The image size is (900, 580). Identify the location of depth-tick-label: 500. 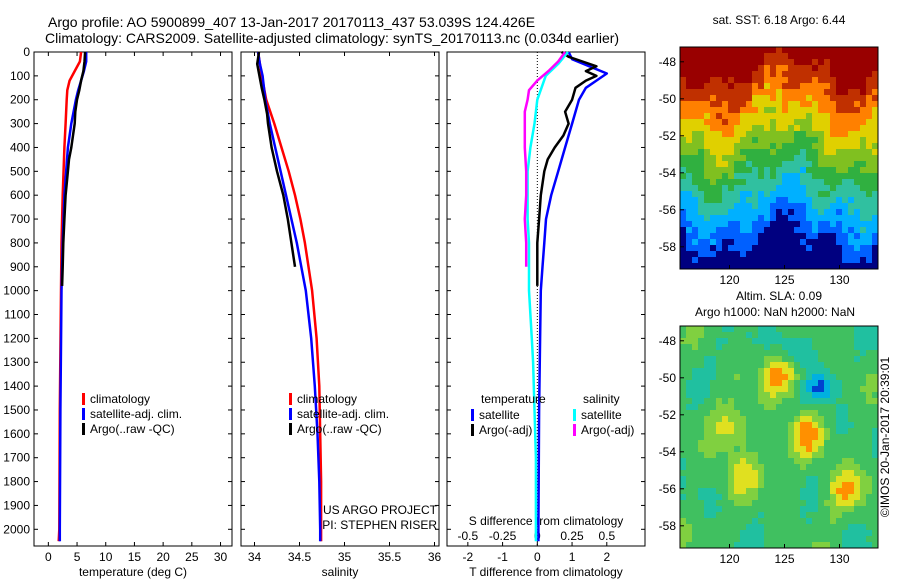
(20, 171).